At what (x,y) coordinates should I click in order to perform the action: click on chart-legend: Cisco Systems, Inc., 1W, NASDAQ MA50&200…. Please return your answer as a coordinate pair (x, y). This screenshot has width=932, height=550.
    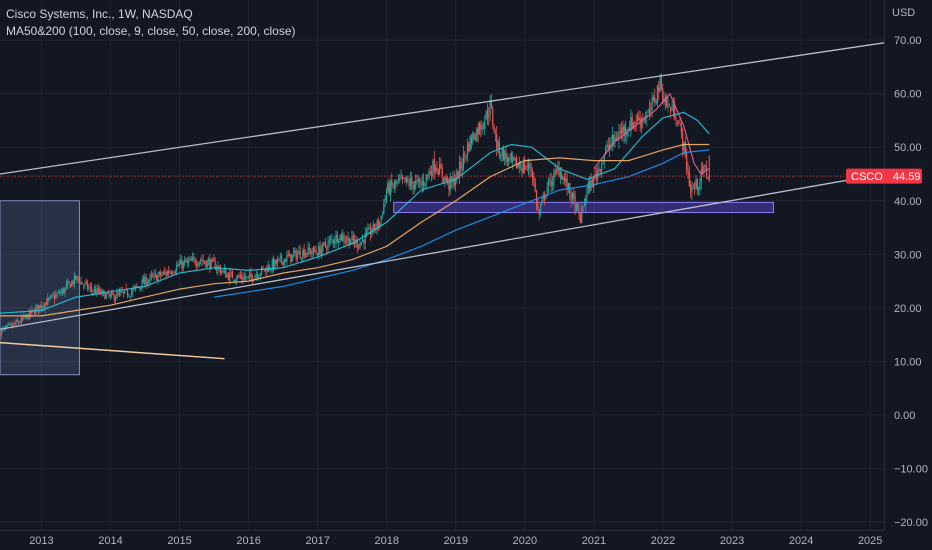
    Looking at the image, I should click on (151, 23).